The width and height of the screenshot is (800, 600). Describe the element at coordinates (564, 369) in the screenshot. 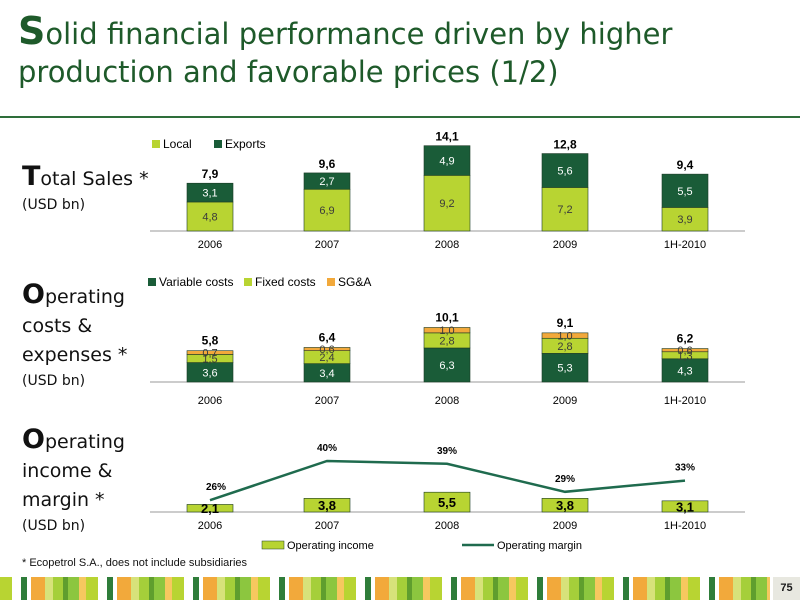

I see `data-label: 5,3` at that location.